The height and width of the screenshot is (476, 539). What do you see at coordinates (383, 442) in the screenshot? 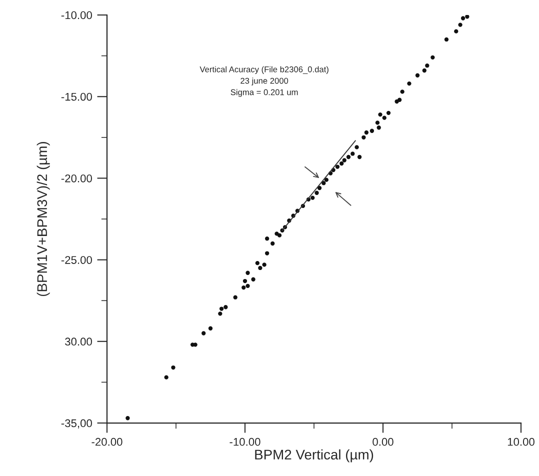
I see `x-tick-label: 0.00` at bounding box center [383, 442].